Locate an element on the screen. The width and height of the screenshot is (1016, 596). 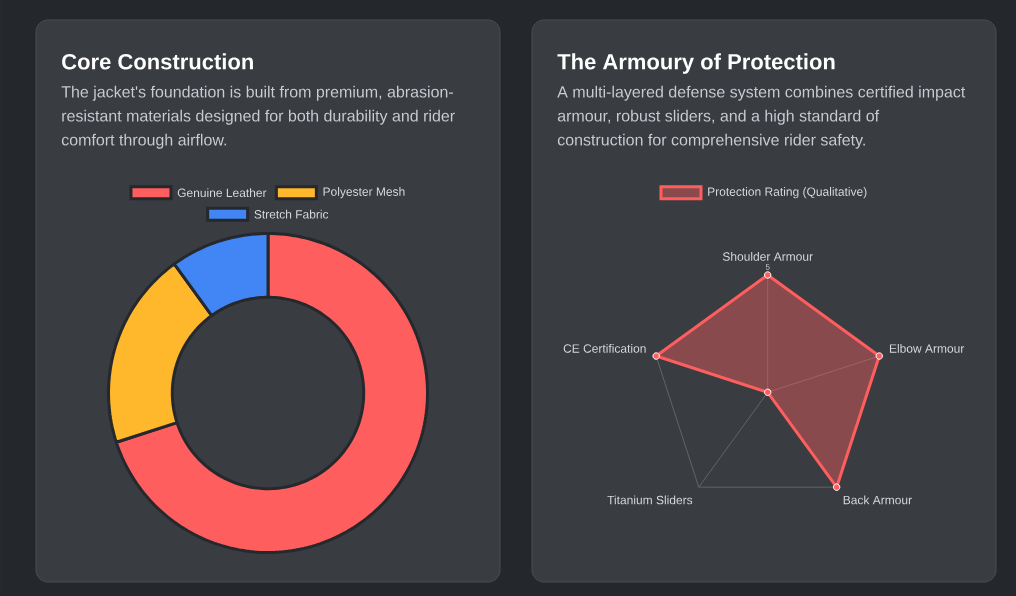
legend-label: Polyester Mesh is located at coordinates (364, 193).